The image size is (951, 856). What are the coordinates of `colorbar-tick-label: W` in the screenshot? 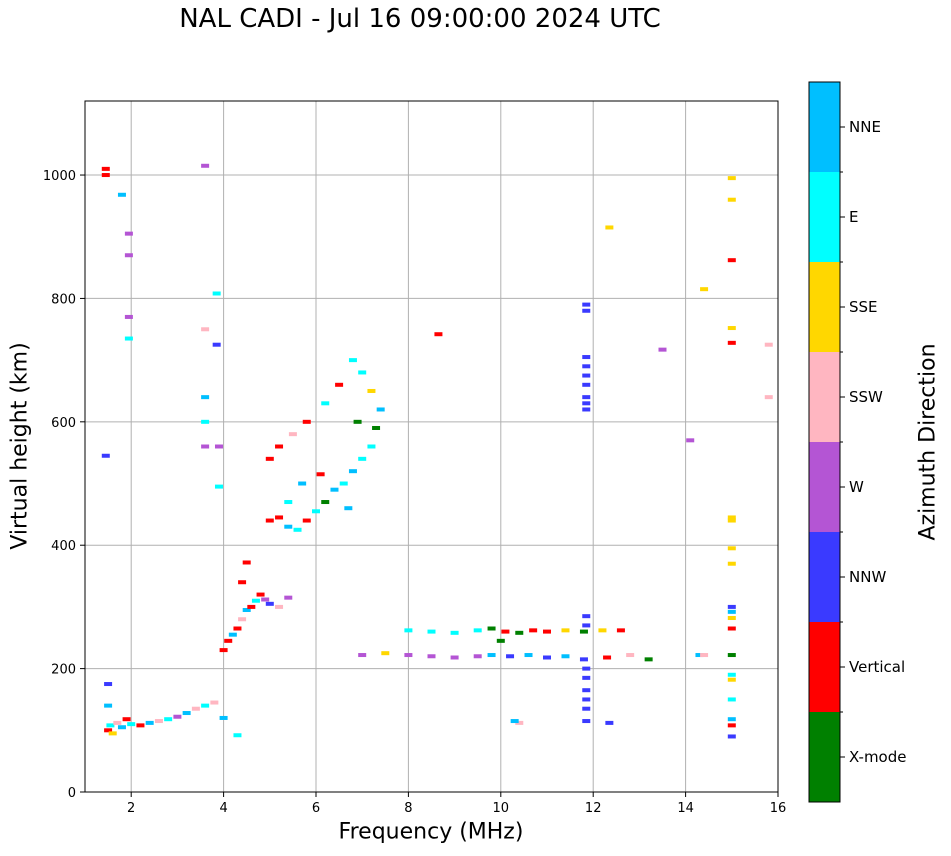 It's located at (856, 487).